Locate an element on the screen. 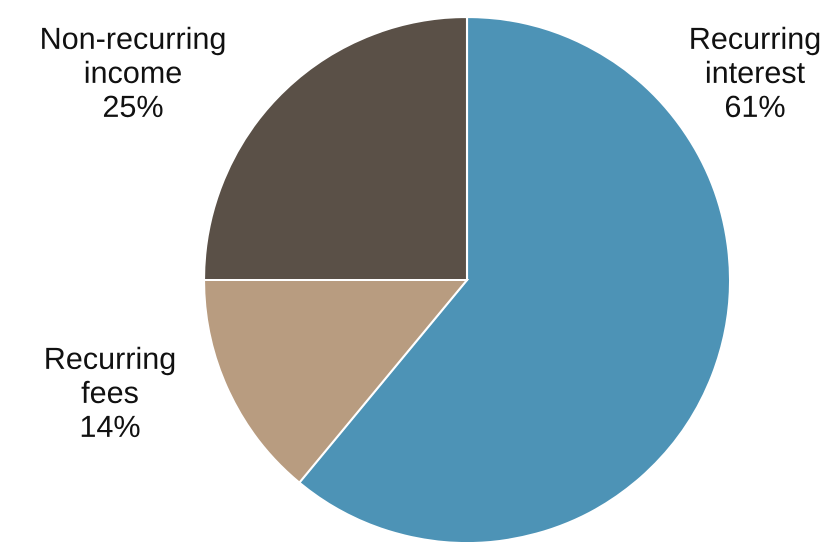 This screenshot has height=542, width=839. data-label: 14% is located at coordinates (111, 427).